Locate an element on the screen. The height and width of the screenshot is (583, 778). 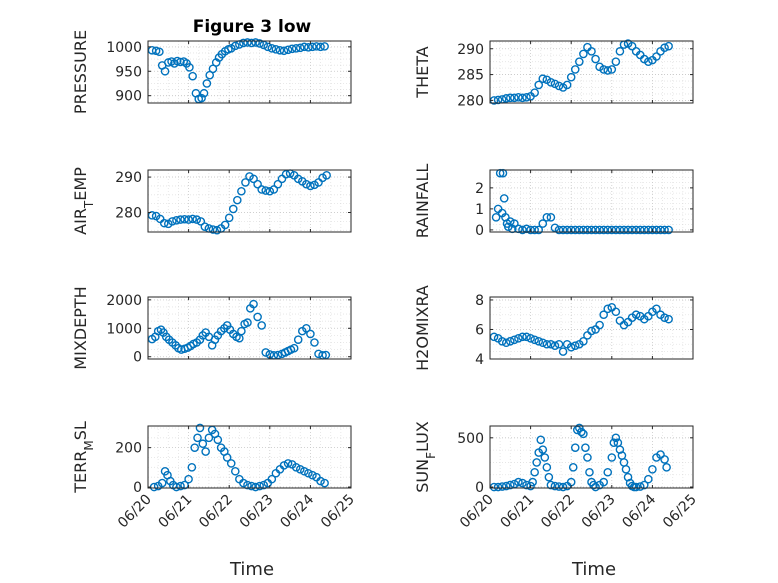
y-tick-label: 6 is located at coordinates (479, 330).